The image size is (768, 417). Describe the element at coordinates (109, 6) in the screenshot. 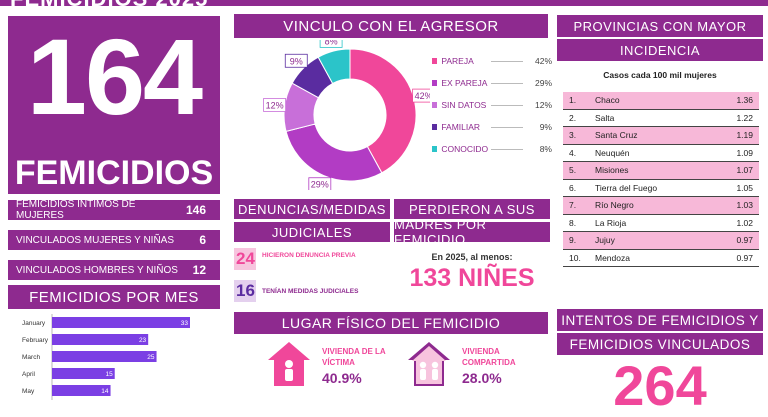

I see `header-title: FEMICIDIOS 2025` at that location.